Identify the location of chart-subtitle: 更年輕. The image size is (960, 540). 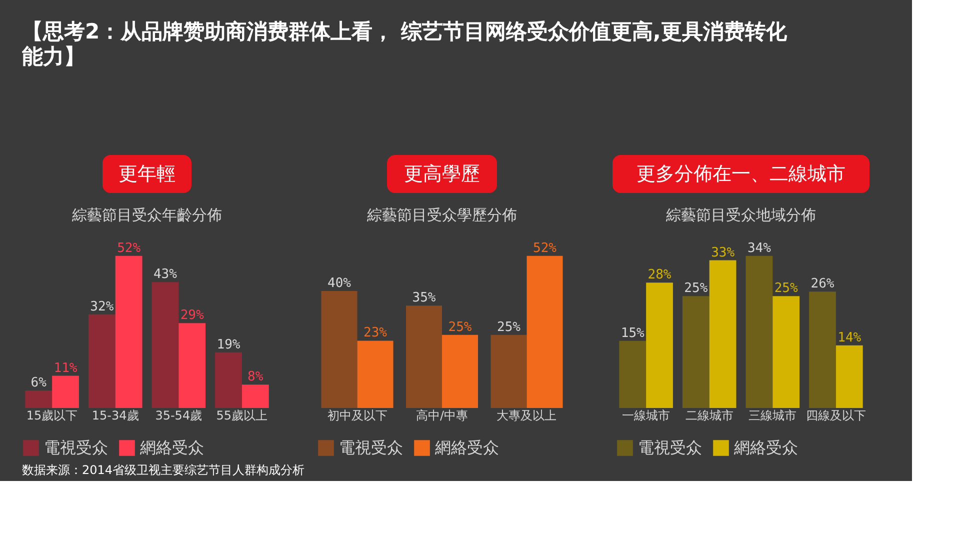
(147, 174).